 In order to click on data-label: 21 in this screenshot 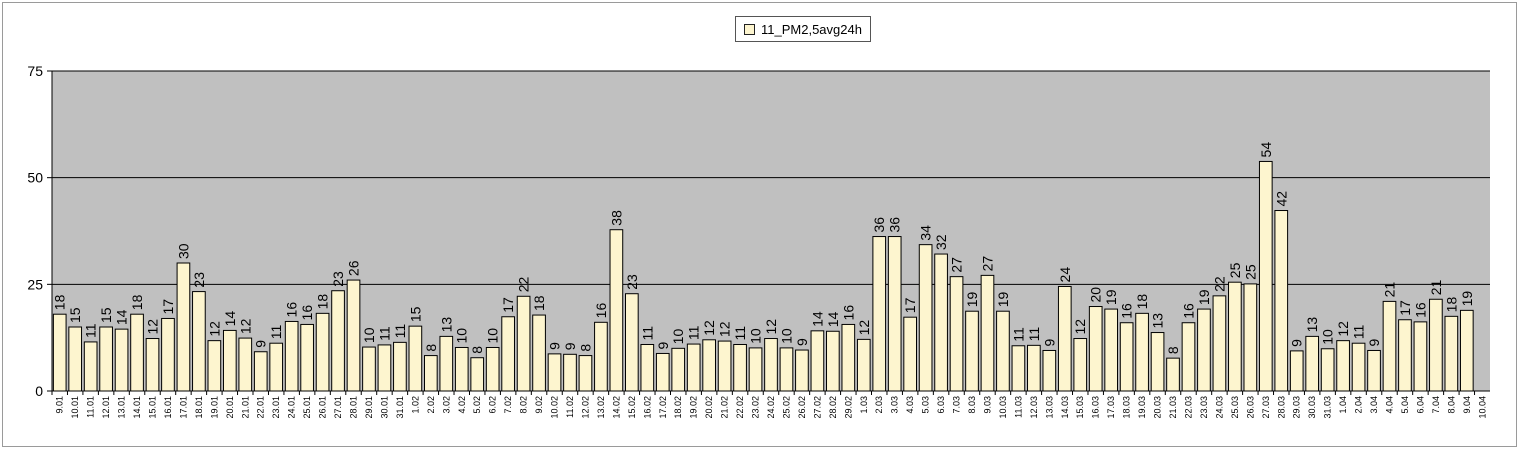, I will do `click(1436, 287)`.